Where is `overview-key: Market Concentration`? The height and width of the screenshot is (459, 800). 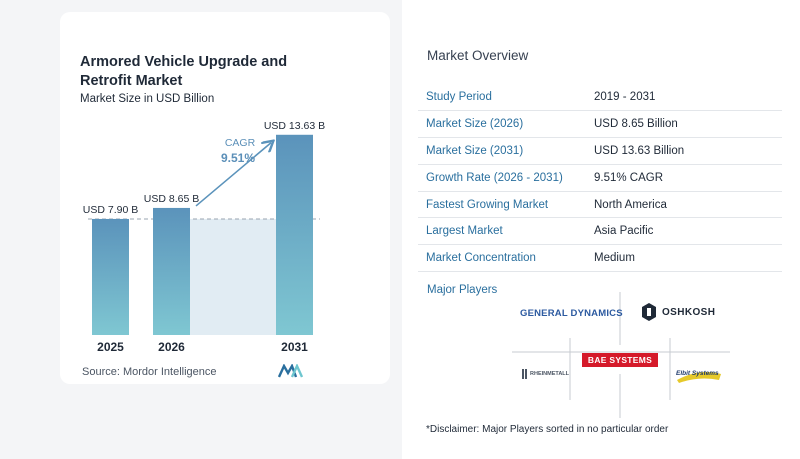
overview-key: Market Concentration is located at coordinates (481, 258).